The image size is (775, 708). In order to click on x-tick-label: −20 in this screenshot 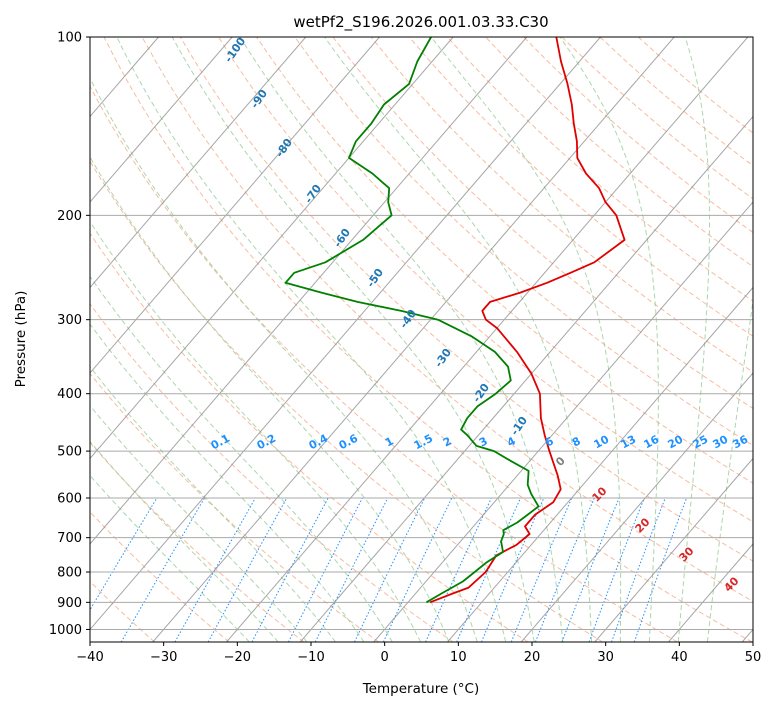, I will do `click(237, 657)`.